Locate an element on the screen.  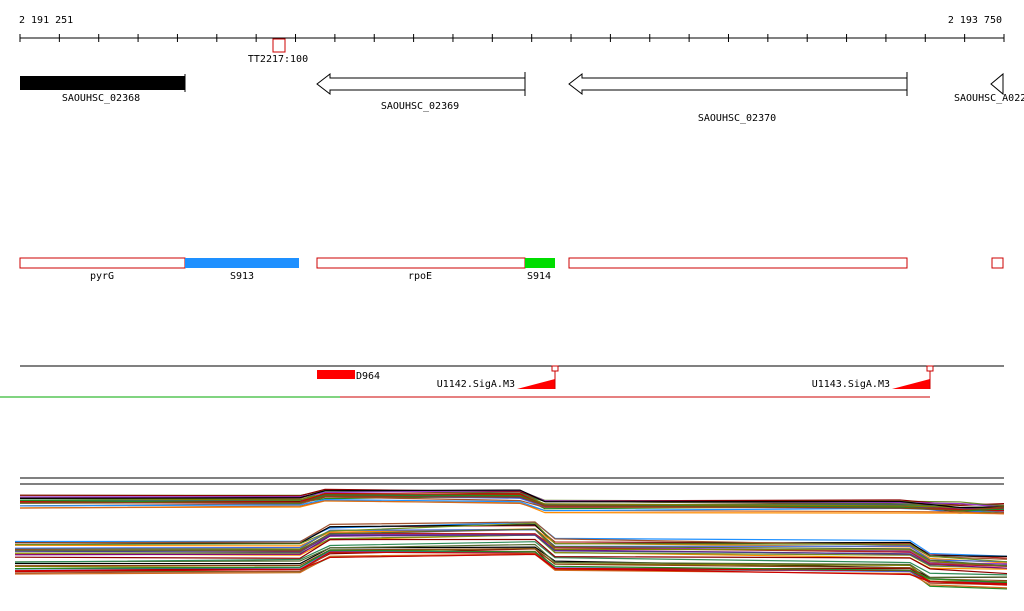
gene-label-saouhsc-02370: SAOUHSC_02370 is located at coordinates (737, 118).